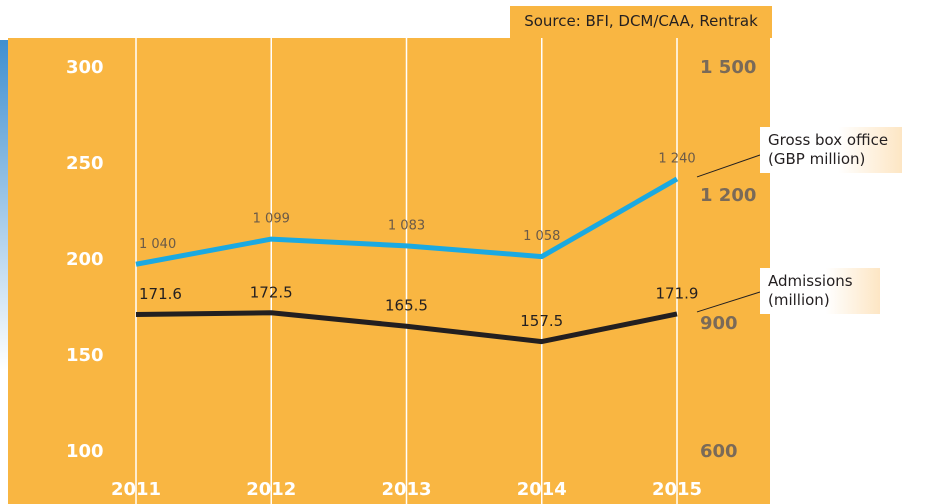 This screenshot has width=930, height=504. Describe the element at coordinates (820, 291) in the screenshot. I see `series-label: Admissions (million)` at that location.